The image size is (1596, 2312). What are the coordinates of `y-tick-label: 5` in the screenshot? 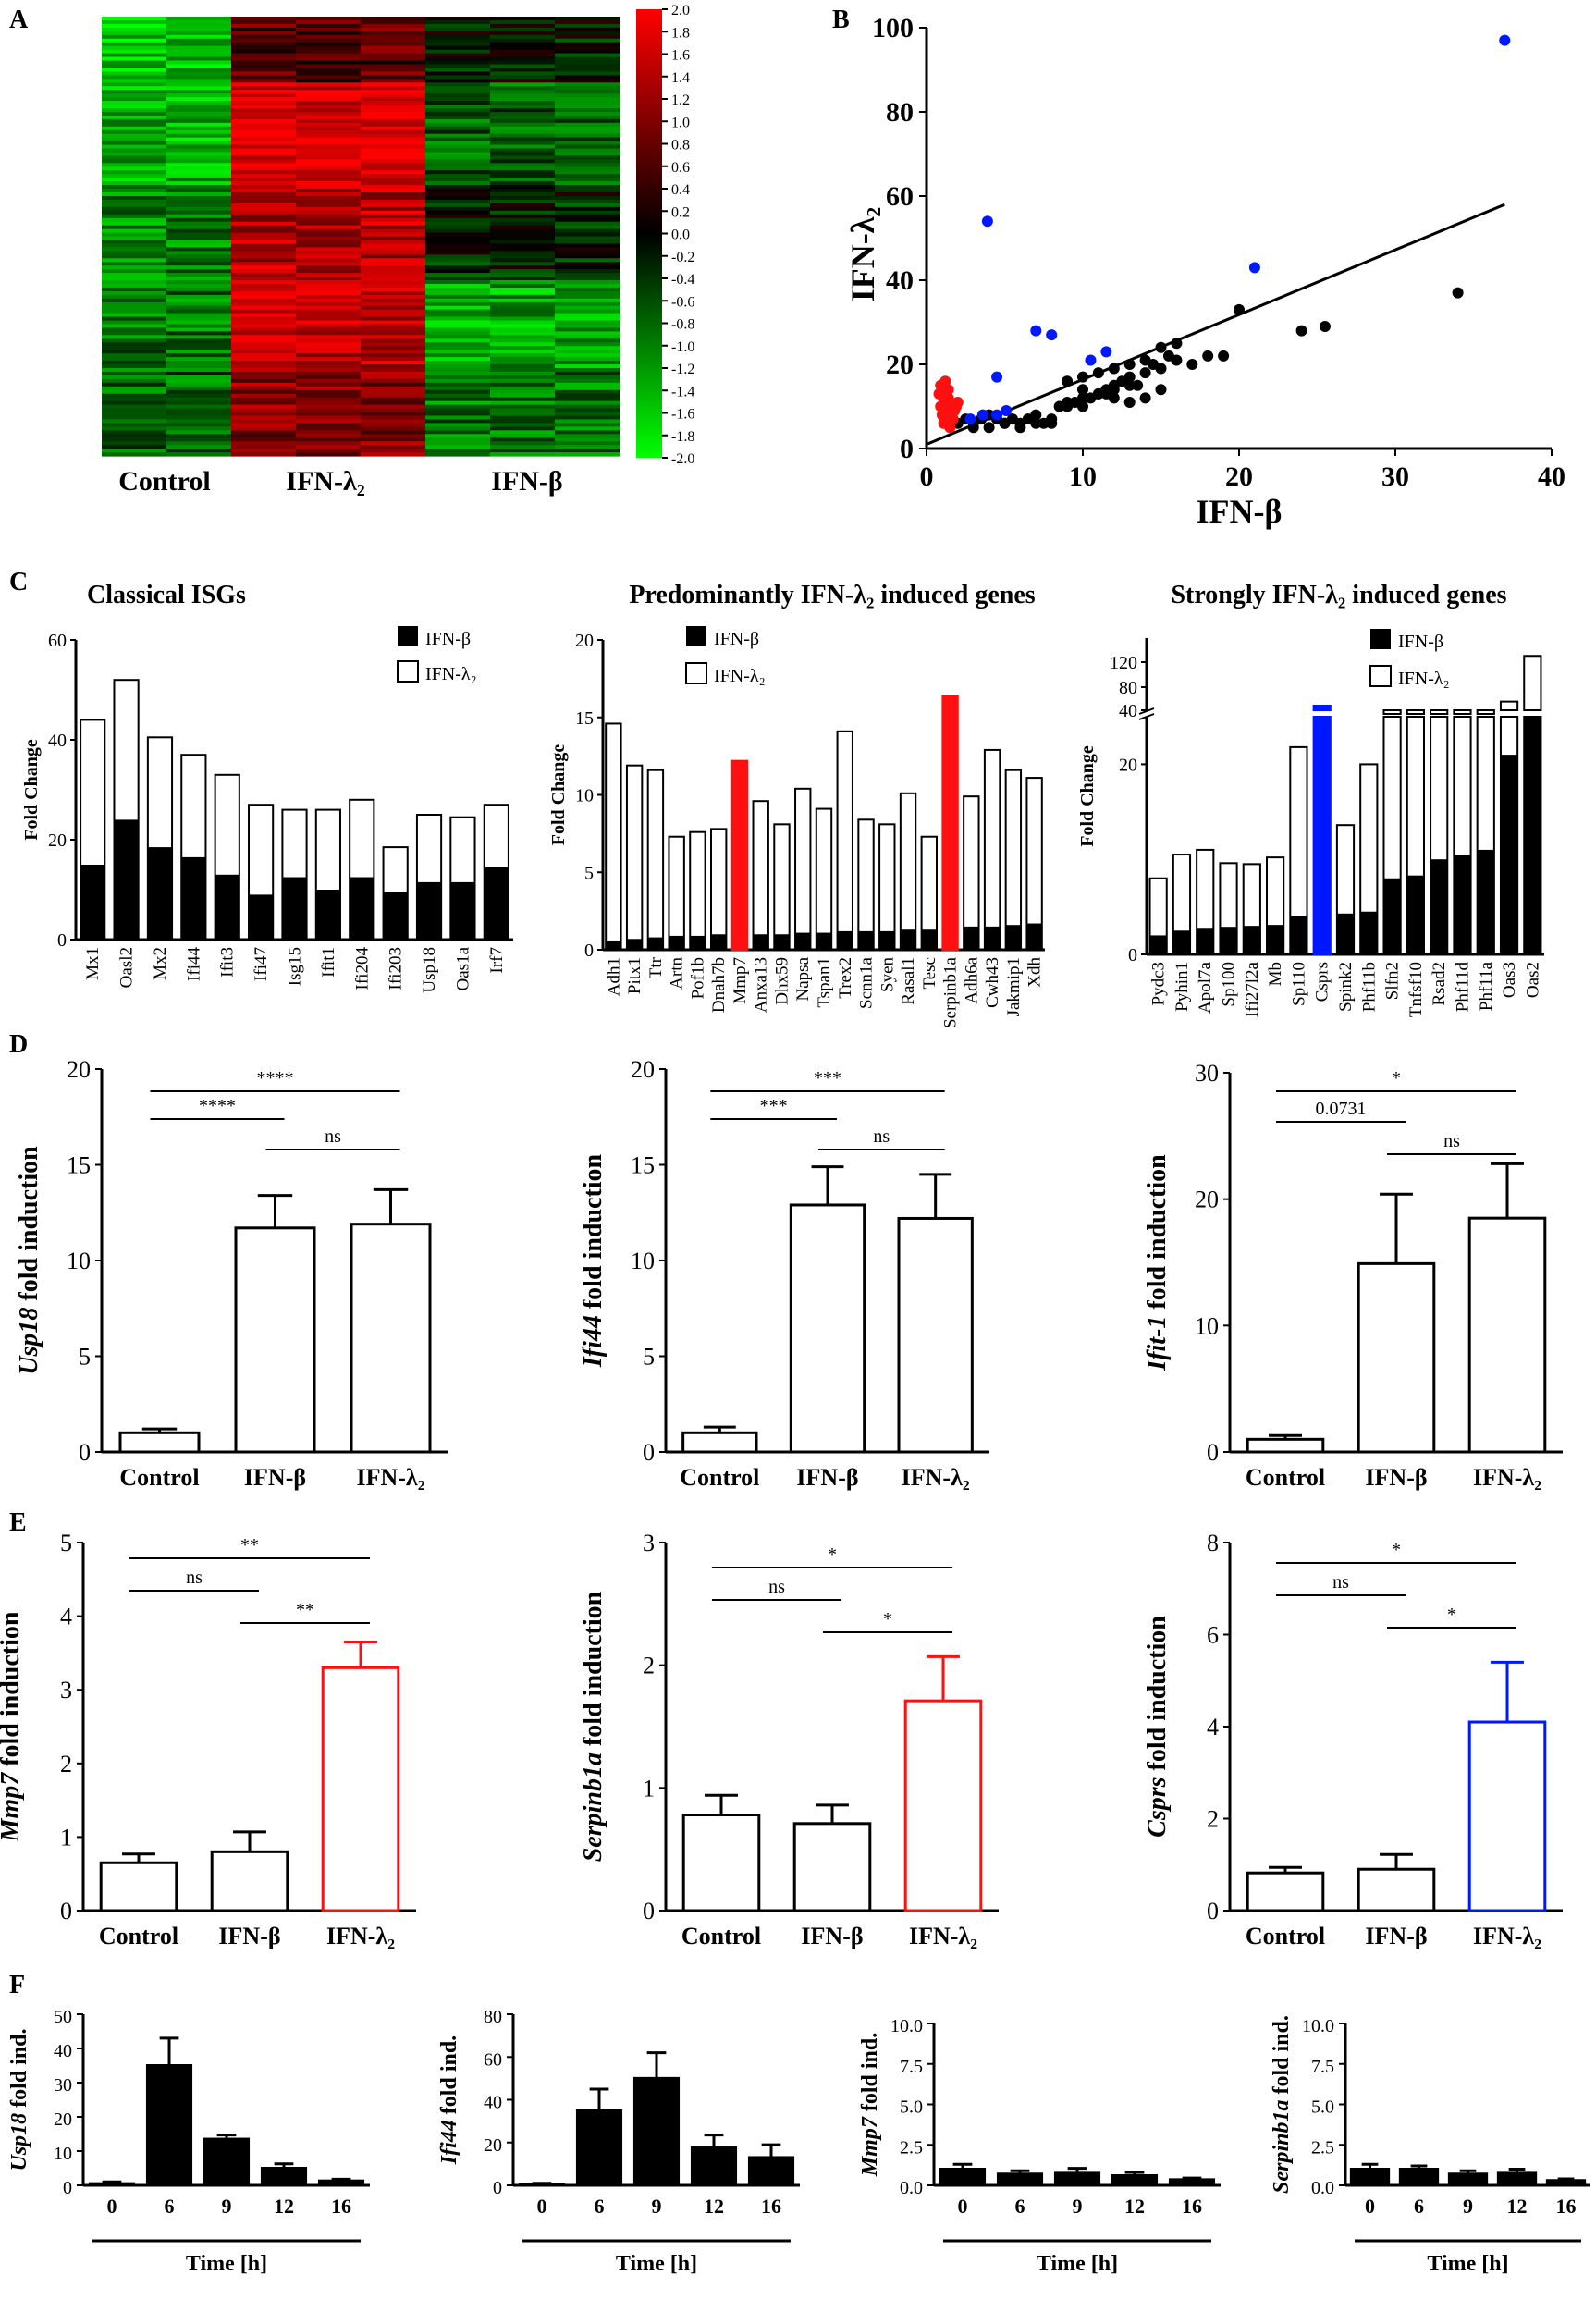 It's located at (85, 1357).